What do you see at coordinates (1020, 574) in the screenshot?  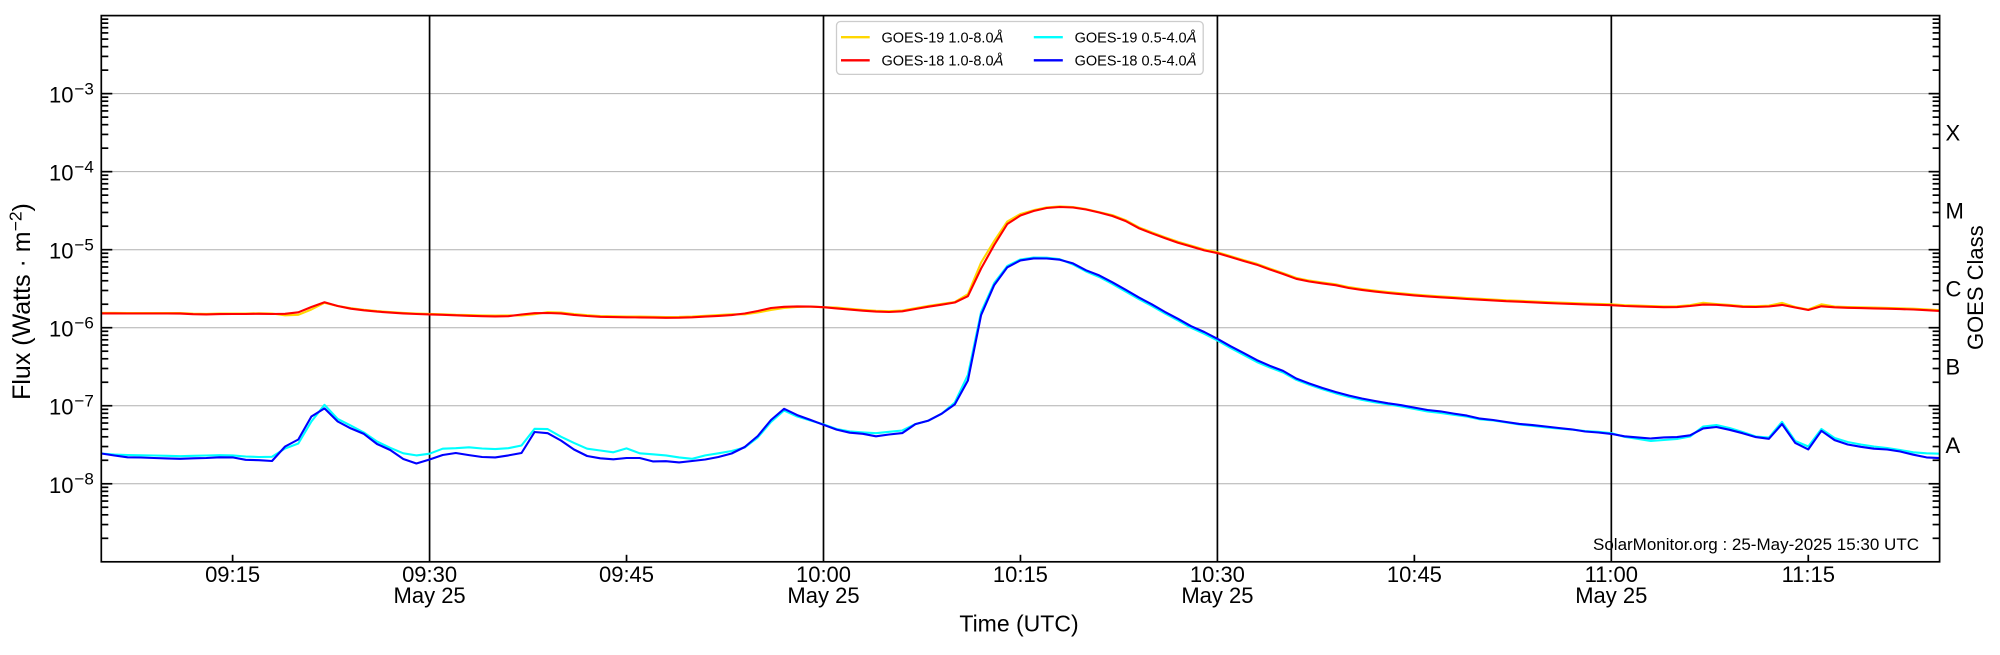 I see `svg-text: 10:15` at bounding box center [1020, 574].